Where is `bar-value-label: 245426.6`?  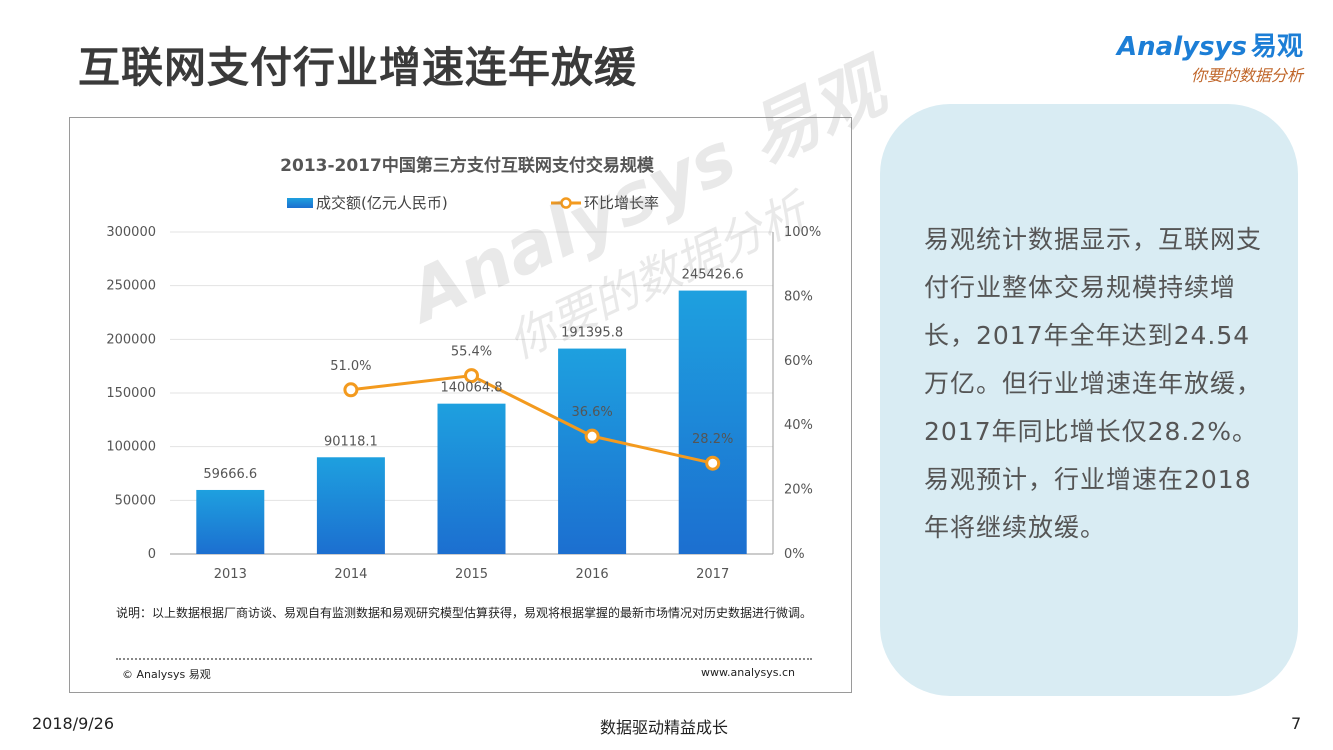 bar-value-label: 245426.6 is located at coordinates (713, 275).